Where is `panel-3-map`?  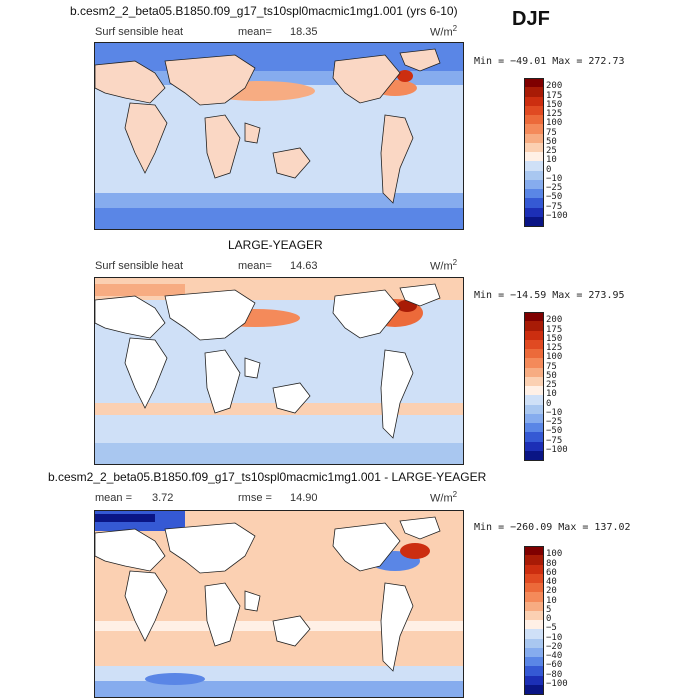 panel-3-map is located at coordinates (279, 604).